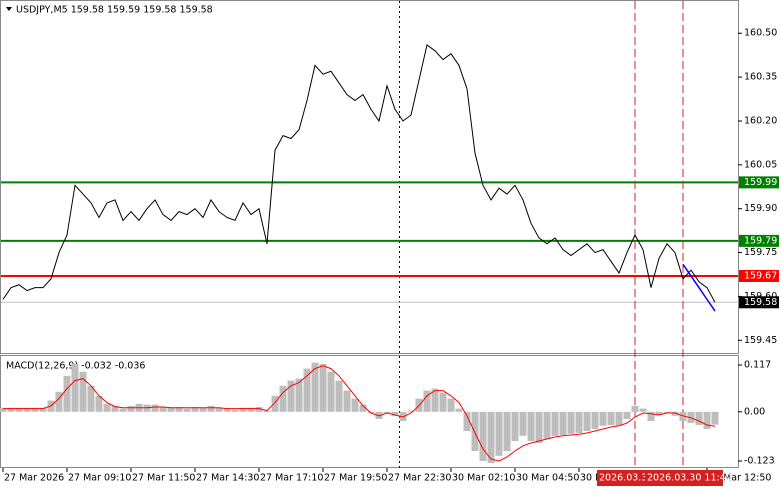 The width and height of the screenshot is (781, 489). I want to click on y-tick-label: 159.75, so click(760, 252).